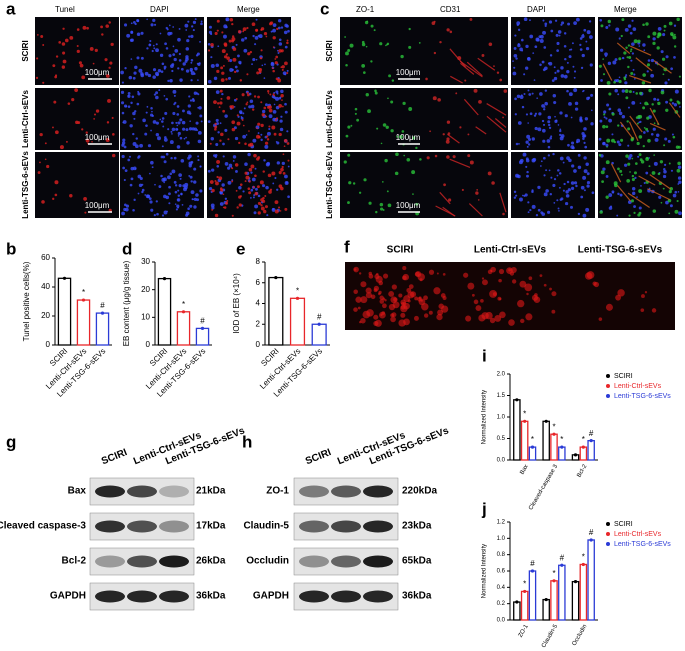  Describe the element at coordinates (65, 9) in the screenshot. I see `column-header: Tunel` at that location.